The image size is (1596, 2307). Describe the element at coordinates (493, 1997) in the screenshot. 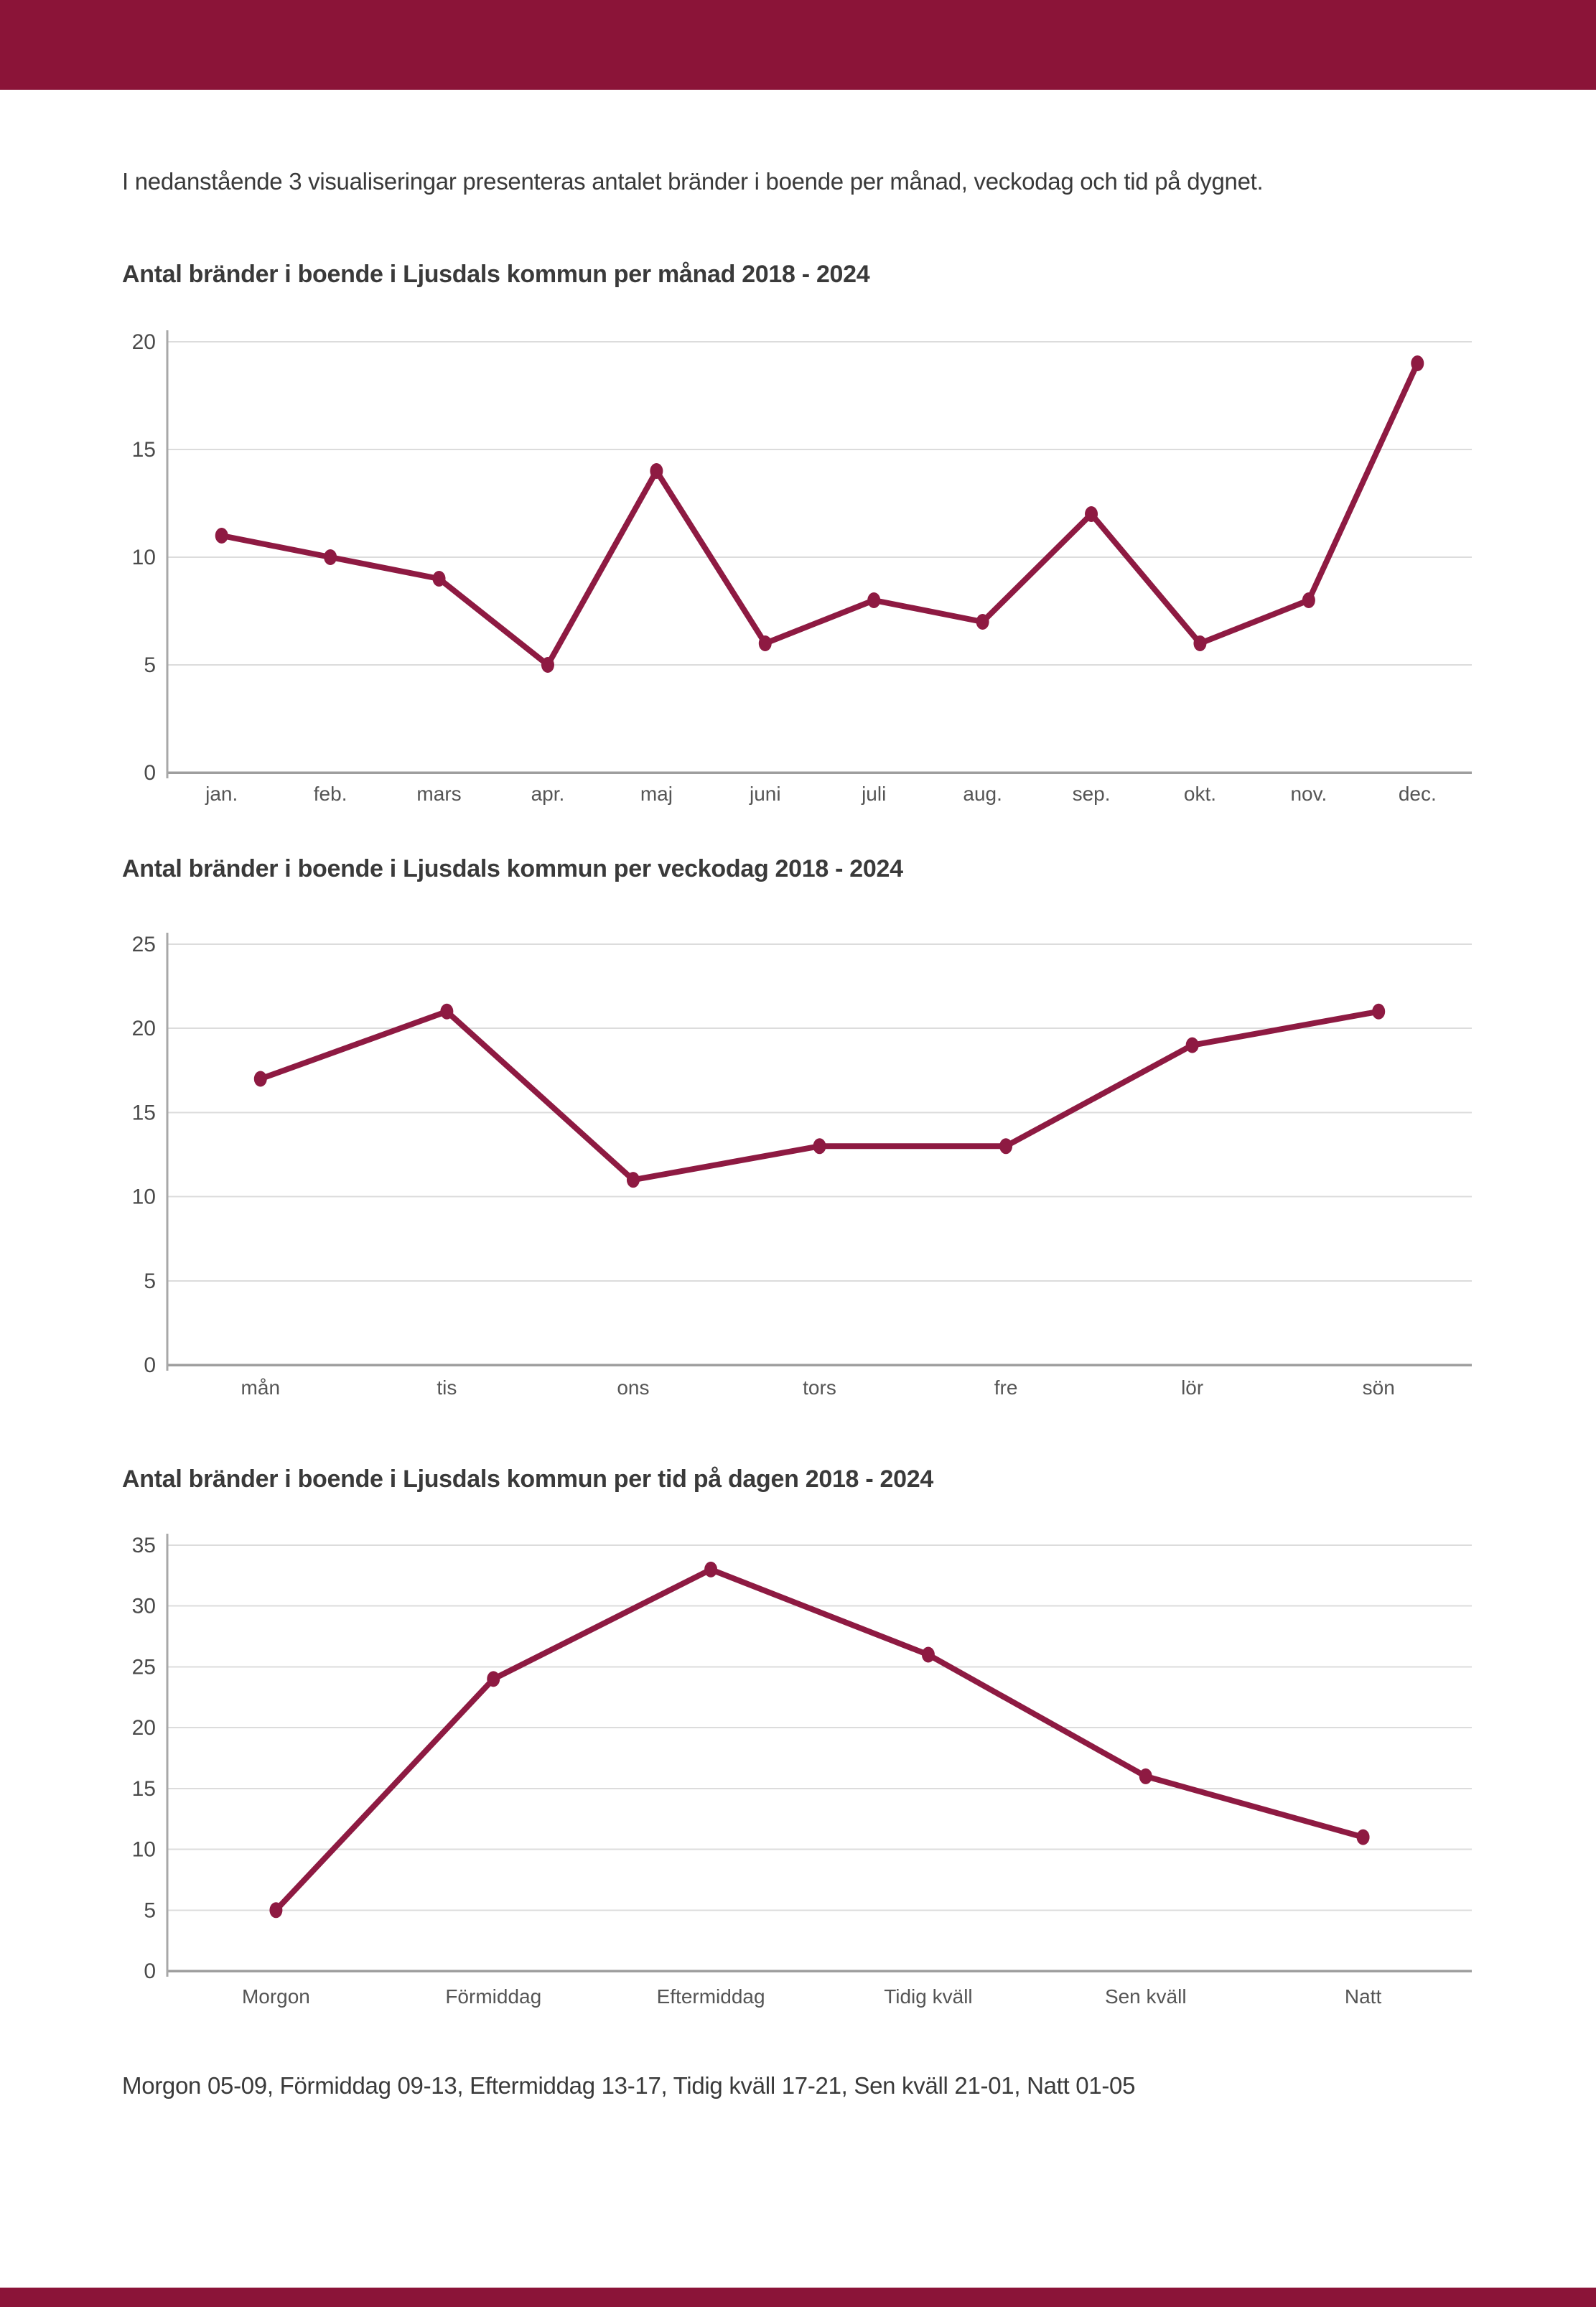

I see `x-category-label: Förmiddag` at that location.